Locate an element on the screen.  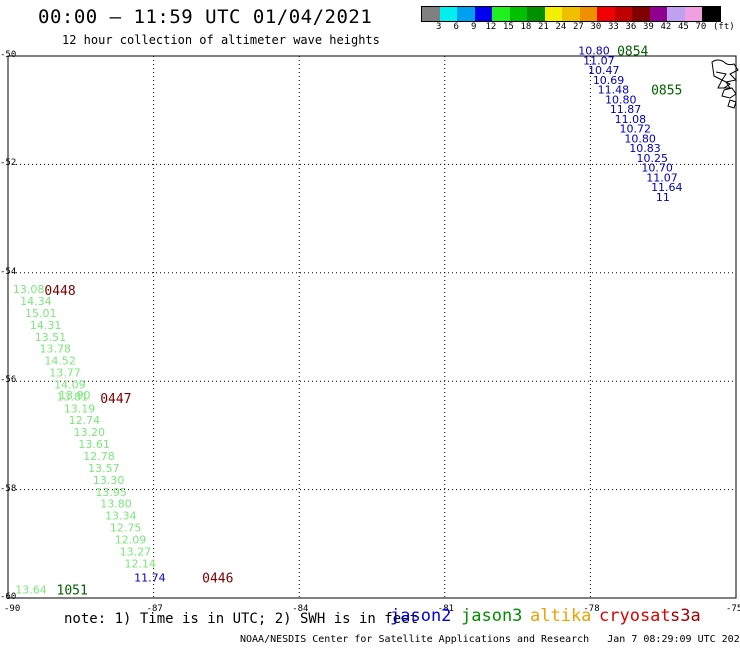
longitude-label: -87 is located at coordinates (154, 609).